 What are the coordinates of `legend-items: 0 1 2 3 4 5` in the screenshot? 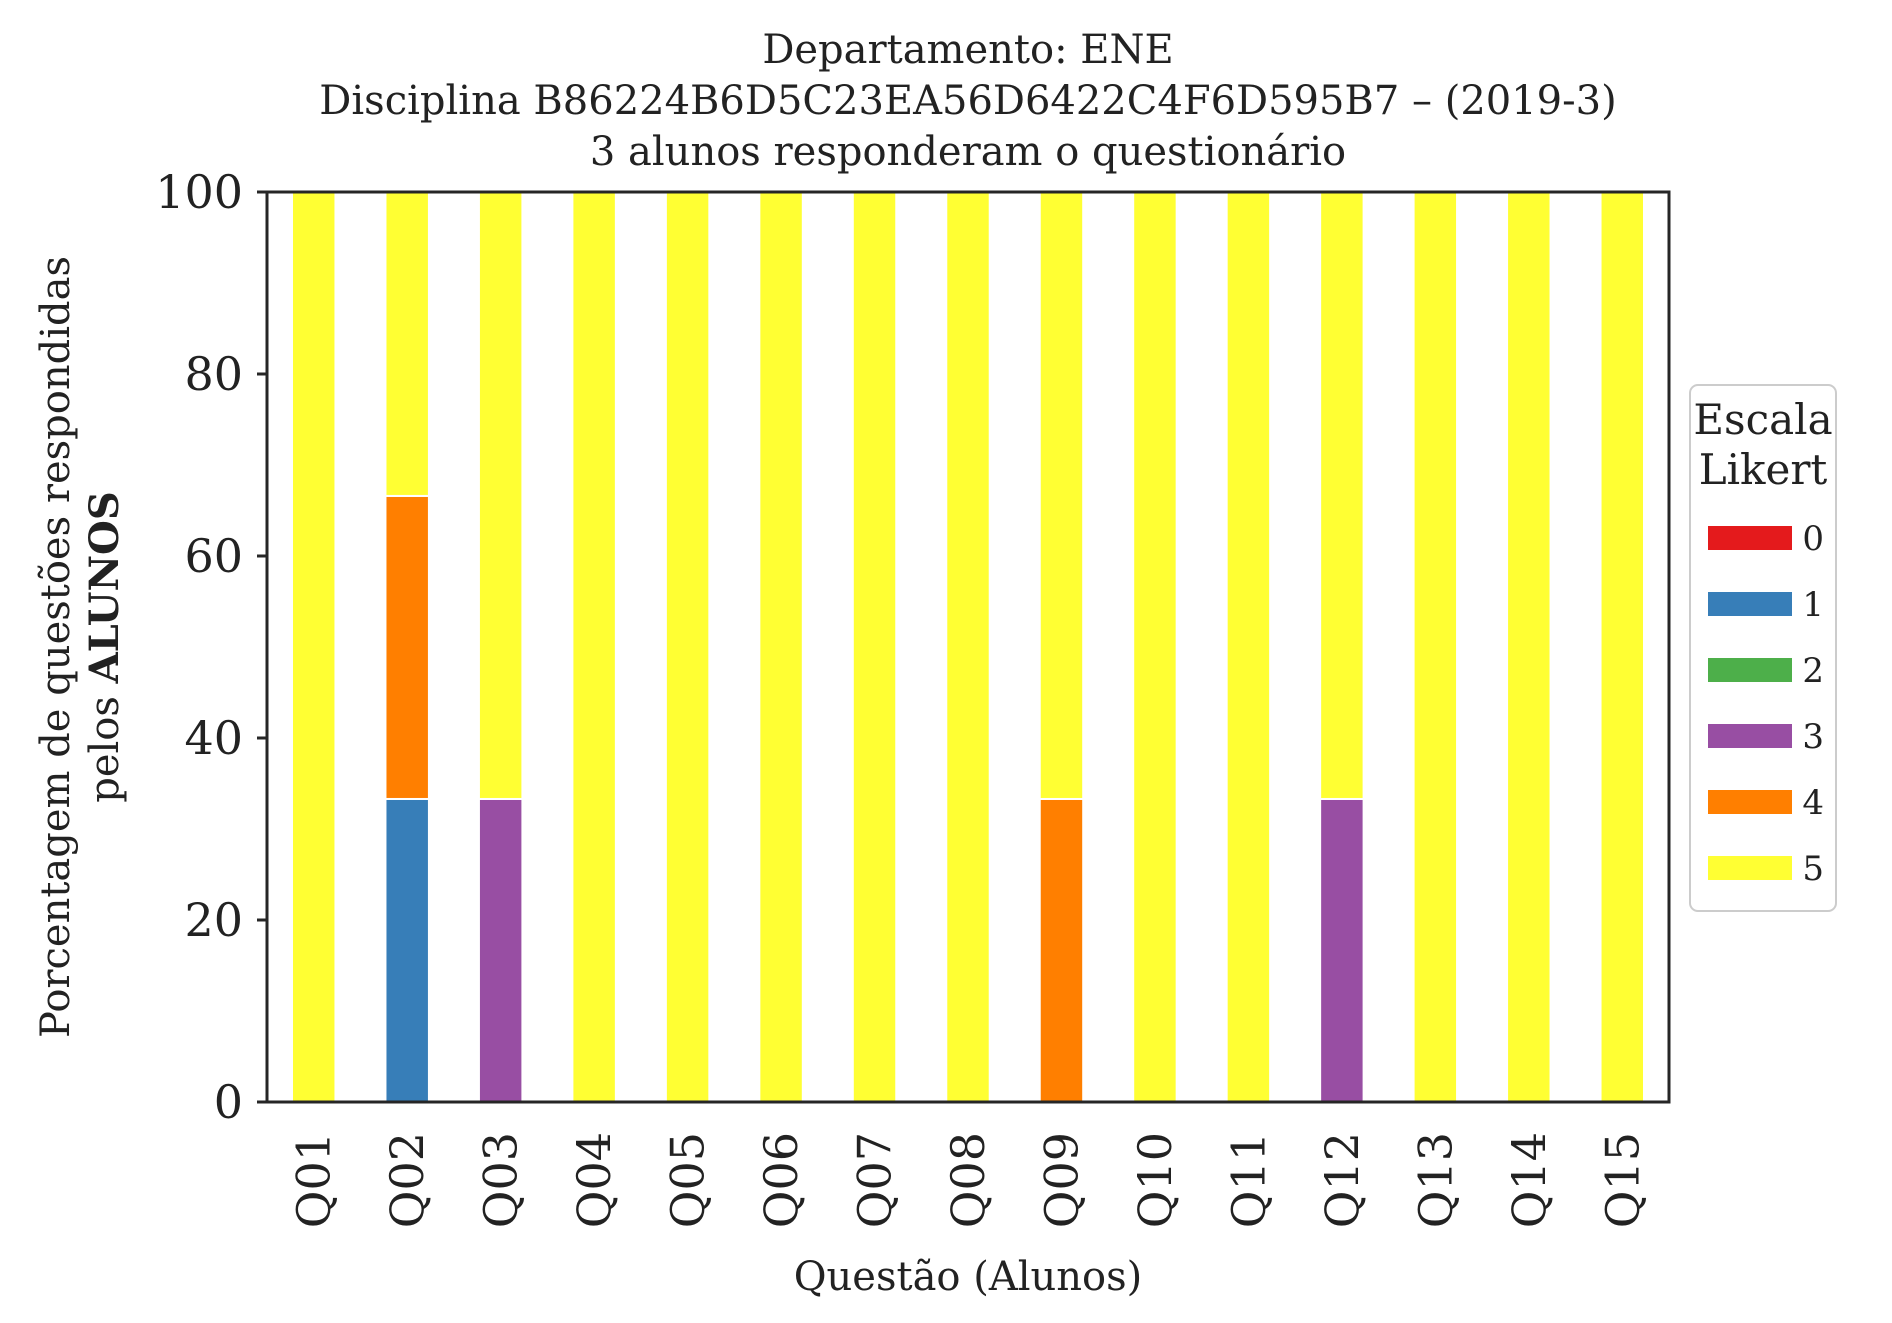 It's located at (1766, 704).